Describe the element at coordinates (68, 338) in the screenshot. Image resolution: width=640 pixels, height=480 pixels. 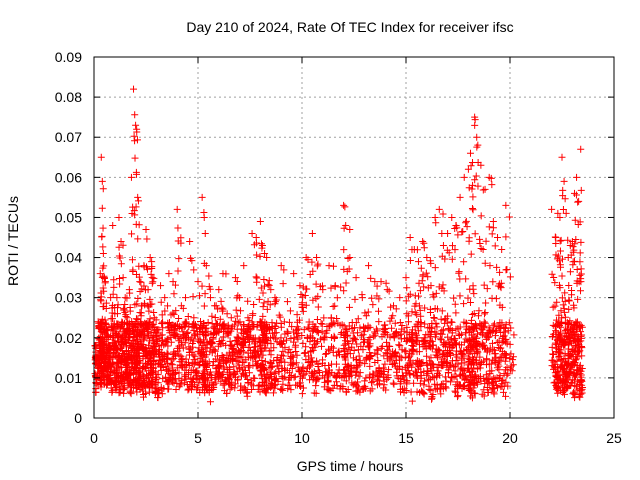
I see `y-tick-label: 0.02` at that location.